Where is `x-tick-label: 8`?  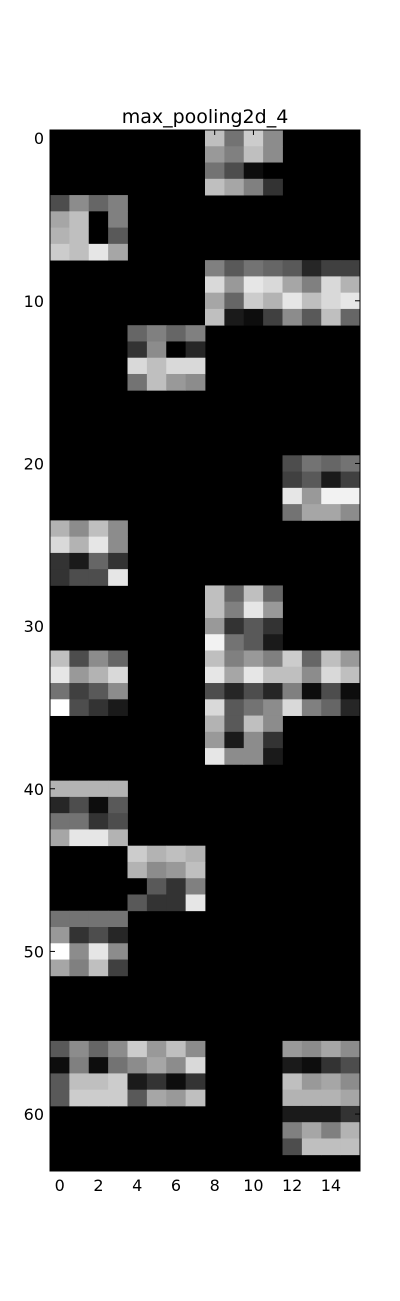
x-tick-label: 8 is located at coordinates (215, 1185).